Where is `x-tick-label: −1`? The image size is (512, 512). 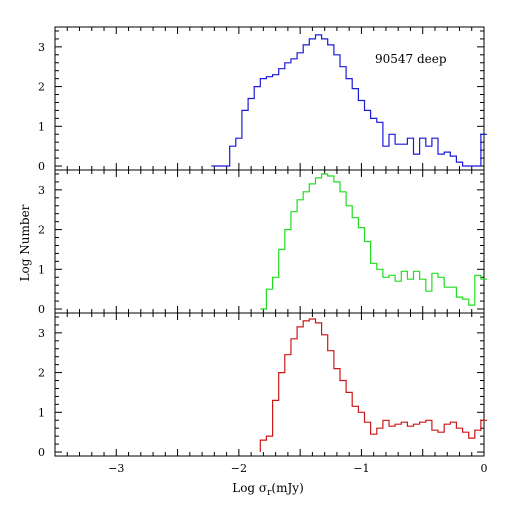 x-tick-label: −1 is located at coordinates (361, 468).